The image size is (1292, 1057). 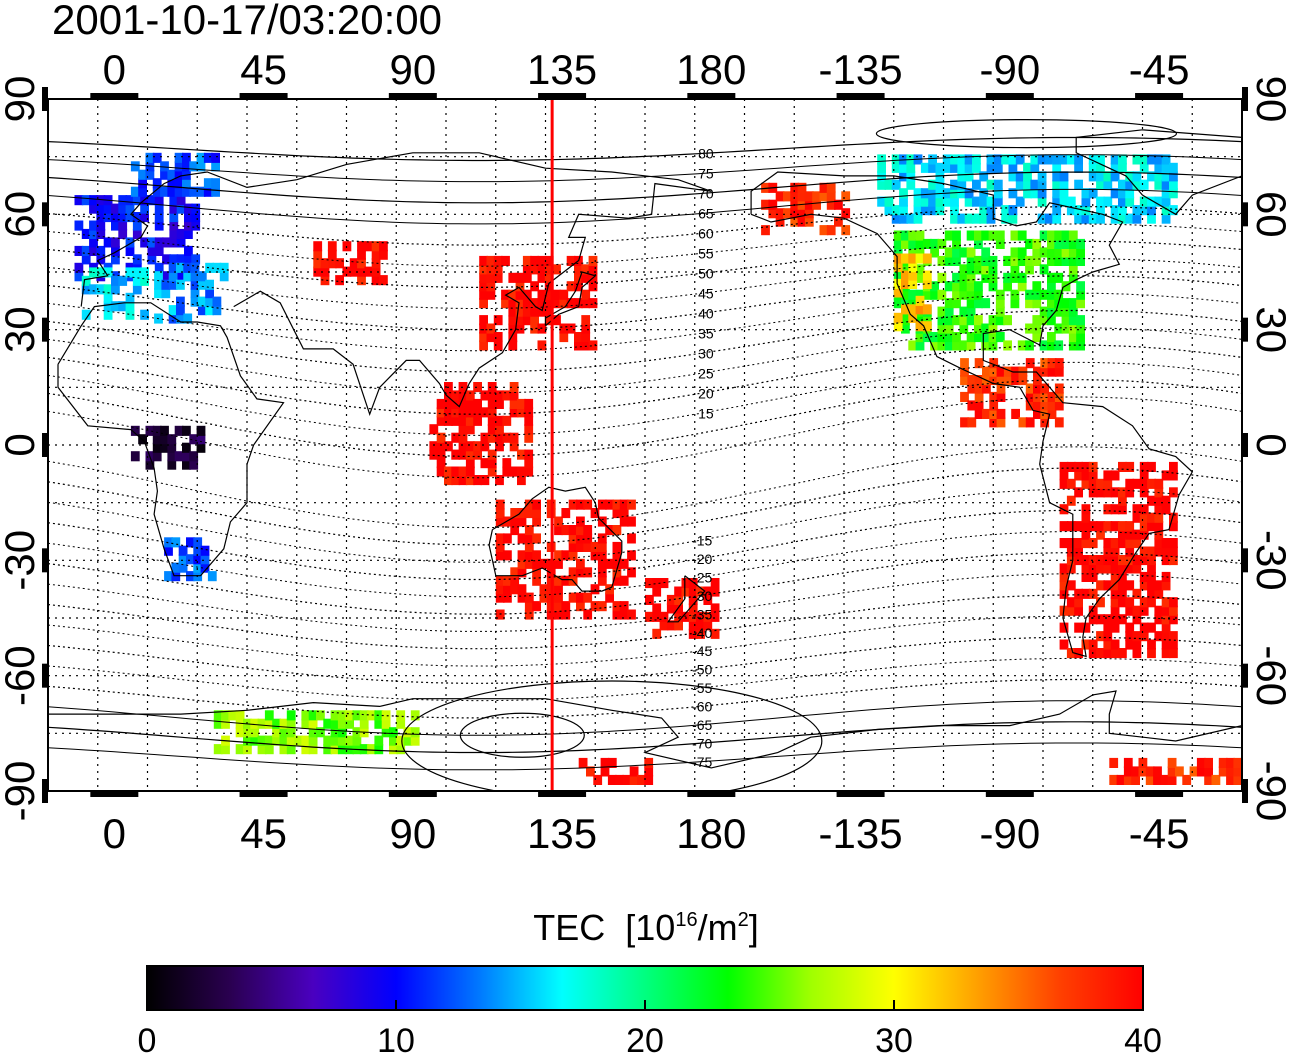 What do you see at coordinates (861, 833) in the screenshot?
I see `bottom-lon-tick-label: -135` at bounding box center [861, 833].